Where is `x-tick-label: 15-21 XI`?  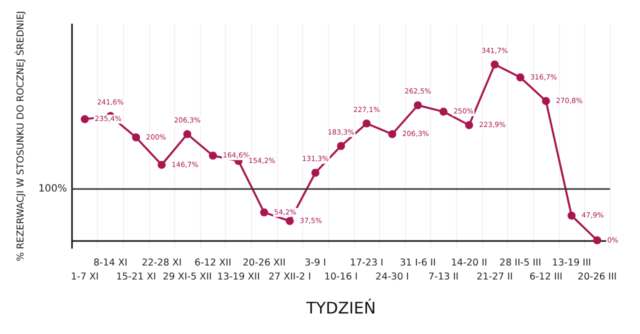
x-tick-label: 15-21 XI is located at coordinates (136, 277).